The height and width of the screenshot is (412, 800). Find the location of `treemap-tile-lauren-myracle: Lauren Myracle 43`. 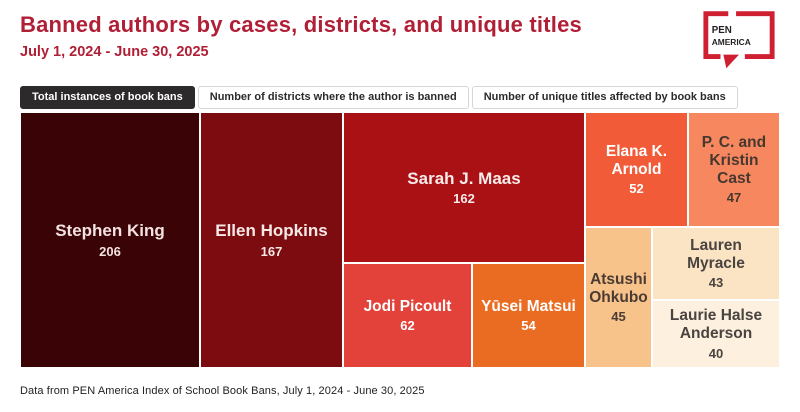

treemap-tile-lauren-myracle: Lauren Myracle 43 is located at coordinates (716, 263).